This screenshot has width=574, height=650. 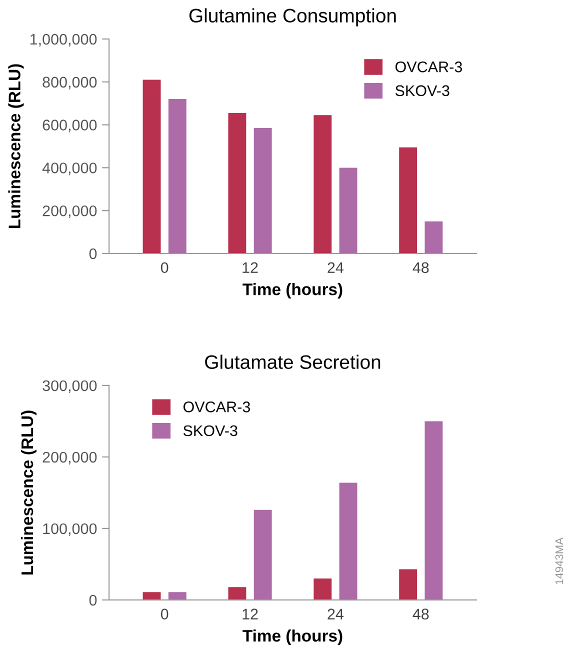 I want to click on y-tick-label: 400,000, so click(x=69, y=169).